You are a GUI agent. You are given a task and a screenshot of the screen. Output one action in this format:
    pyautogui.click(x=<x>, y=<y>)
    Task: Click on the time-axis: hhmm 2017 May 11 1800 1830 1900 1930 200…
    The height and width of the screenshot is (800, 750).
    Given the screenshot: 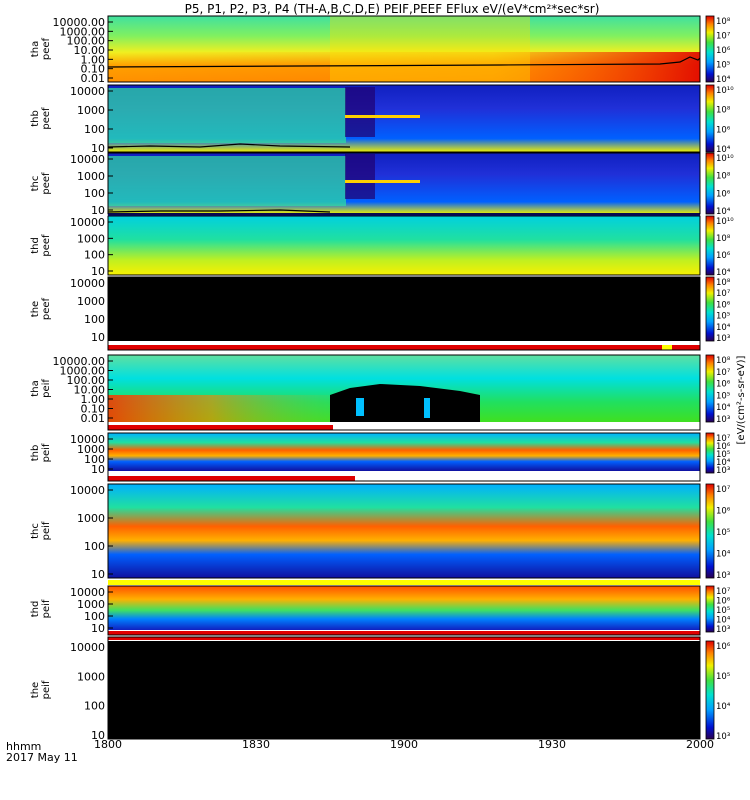 What is the action you would take?
    pyautogui.click(x=360, y=751)
    